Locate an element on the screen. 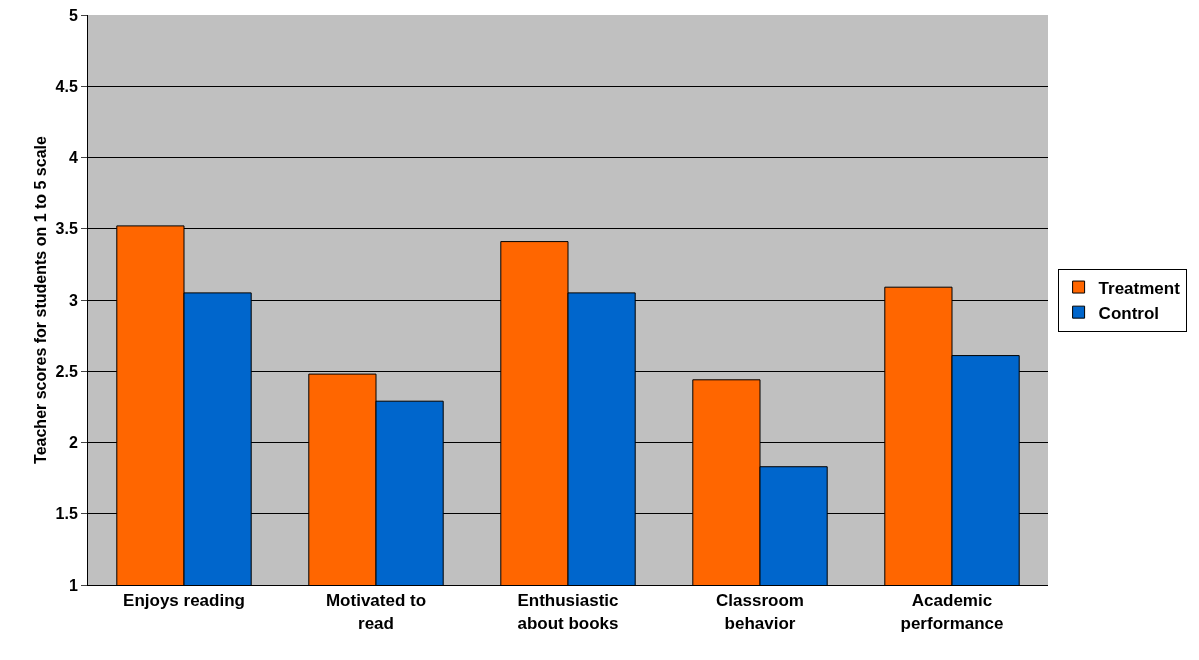 Image resolution: width=1199 pixels, height=660 pixels. y-tick-label: 4.5 is located at coordinates (66, 86).